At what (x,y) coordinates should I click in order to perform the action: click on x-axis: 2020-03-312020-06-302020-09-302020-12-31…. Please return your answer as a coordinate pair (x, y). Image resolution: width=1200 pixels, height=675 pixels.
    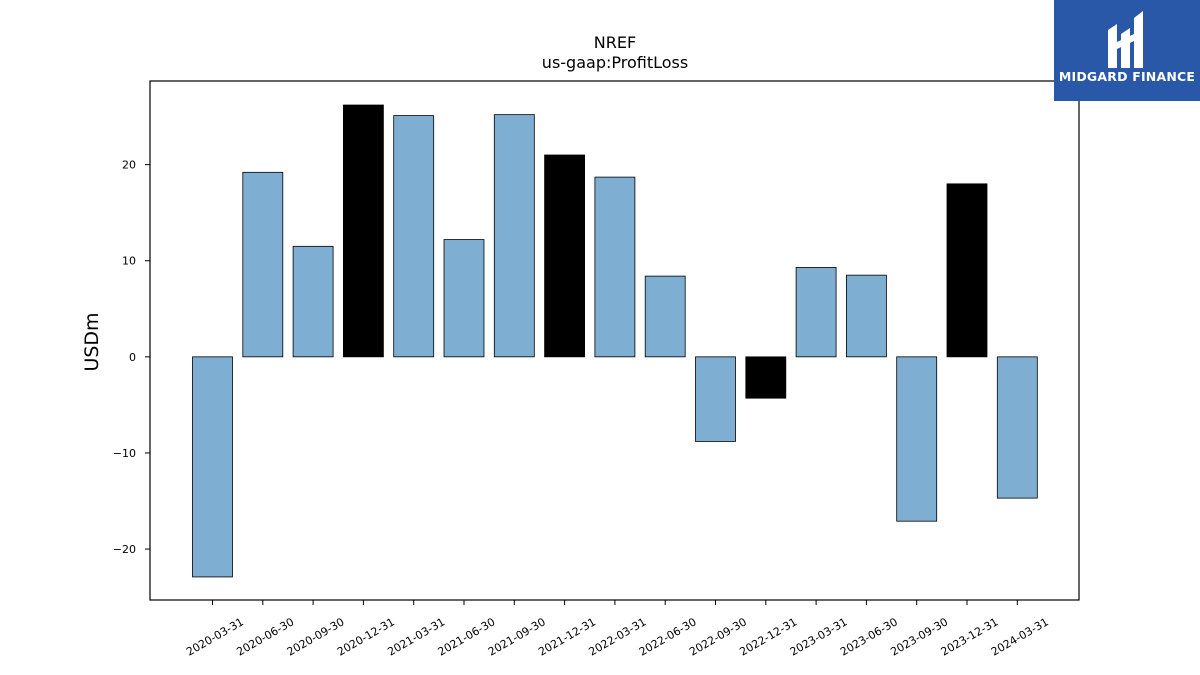
    Looking at the image, I should click on (617, 629).